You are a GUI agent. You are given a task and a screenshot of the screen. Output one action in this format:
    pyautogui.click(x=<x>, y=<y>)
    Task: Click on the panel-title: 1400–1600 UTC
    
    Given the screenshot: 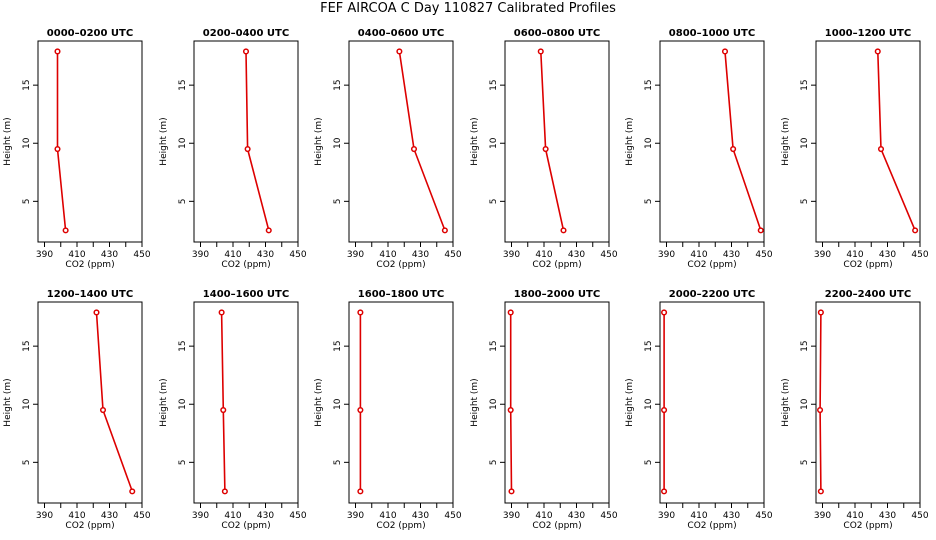 What is the action you would take?
    pyautogui.click(x=246, y=294)
    